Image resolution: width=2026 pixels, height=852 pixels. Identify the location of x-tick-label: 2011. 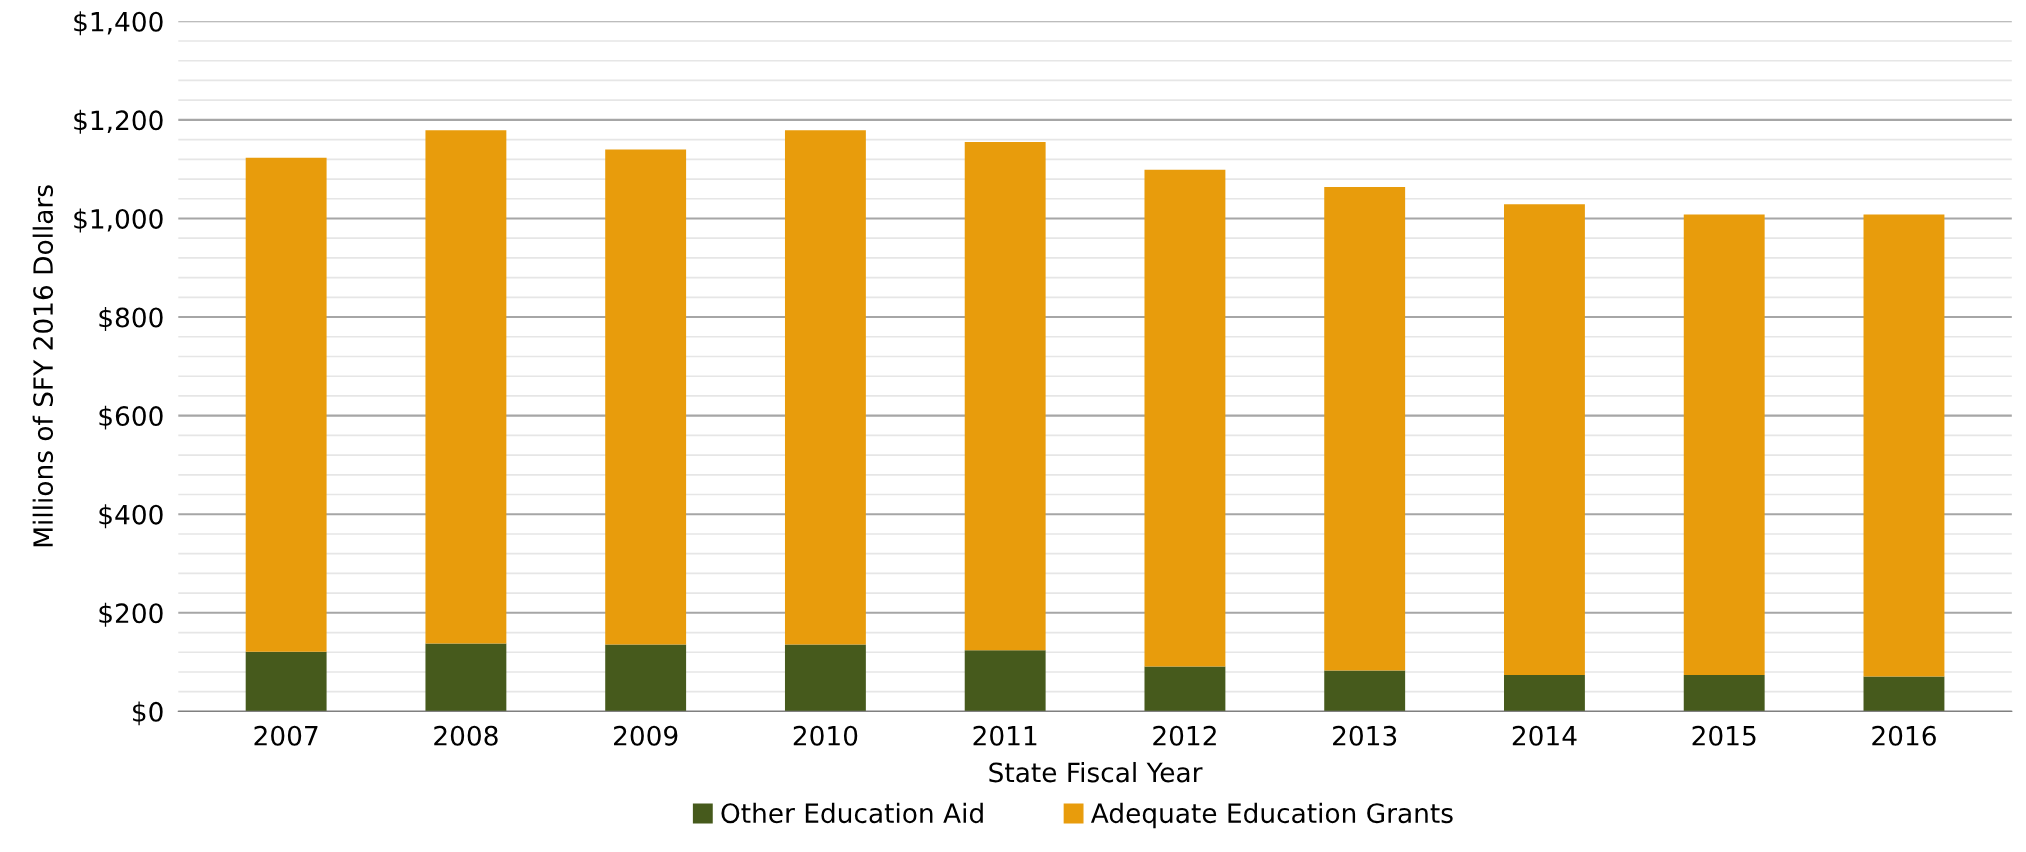
(1005, 735).